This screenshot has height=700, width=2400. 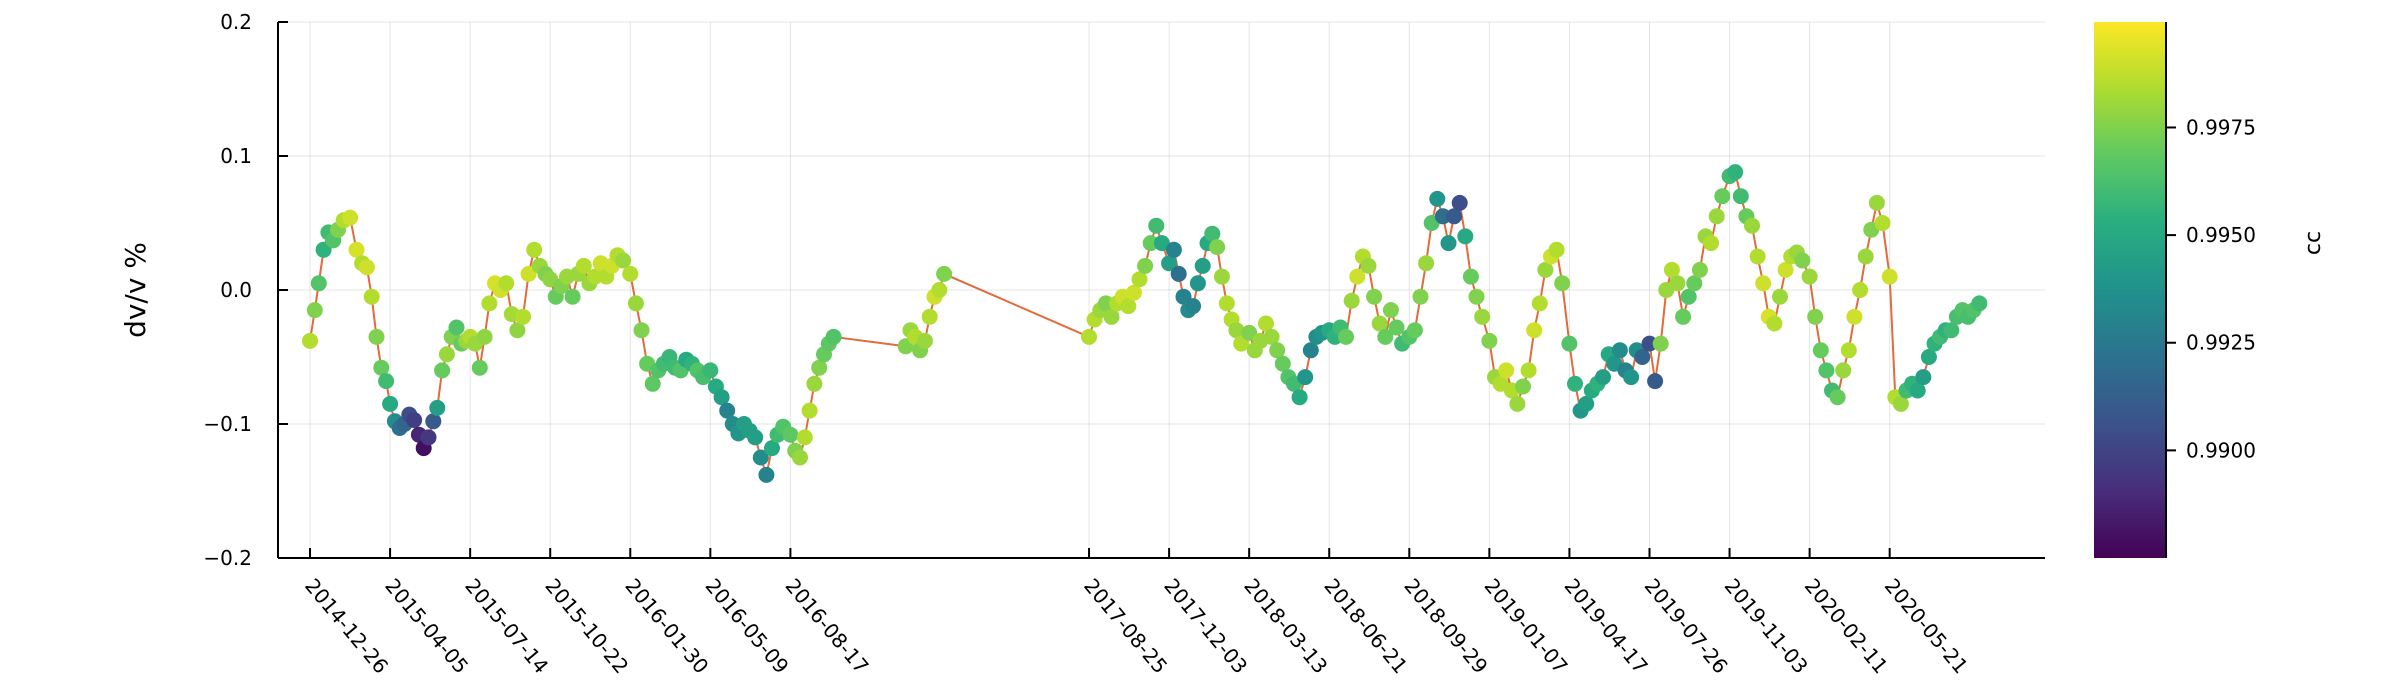 What do you see at coordinates (2221, 343) in the screenshot?
I see `colorbar-tick-label: 0.9925` at bounding box center [2221, 343].